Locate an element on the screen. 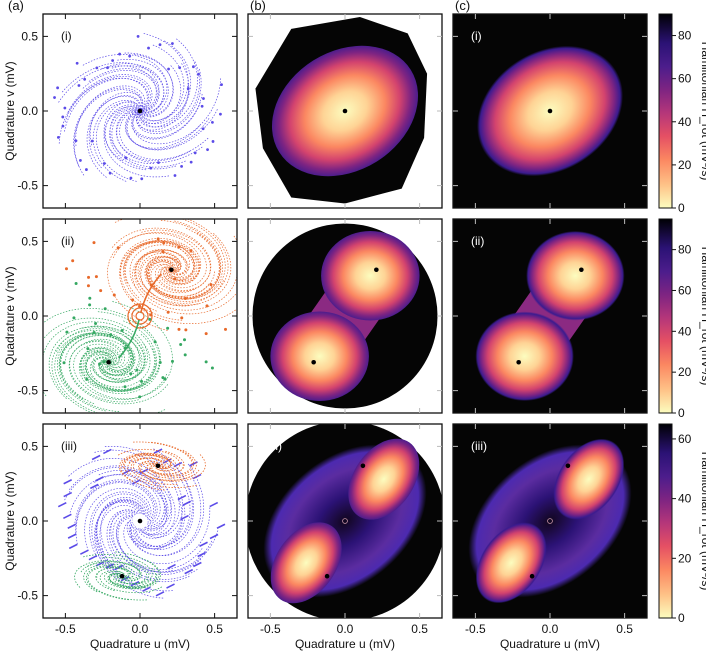 Image resolution: width=706 pixels, height=652 pixels. x-tick-label: 0.0 is located at coordinates (345, 629).